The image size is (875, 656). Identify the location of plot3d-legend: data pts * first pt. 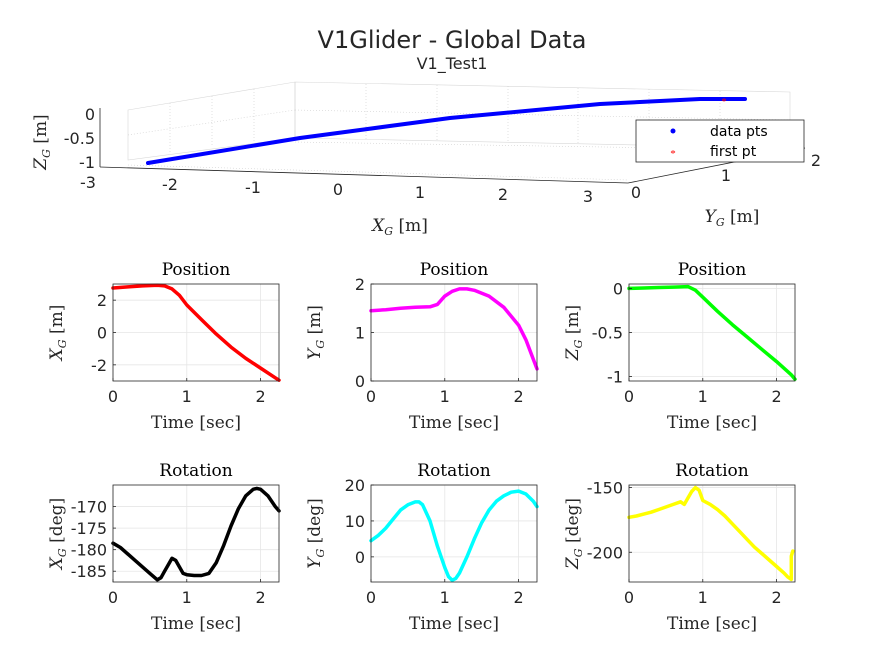
(720, 141).